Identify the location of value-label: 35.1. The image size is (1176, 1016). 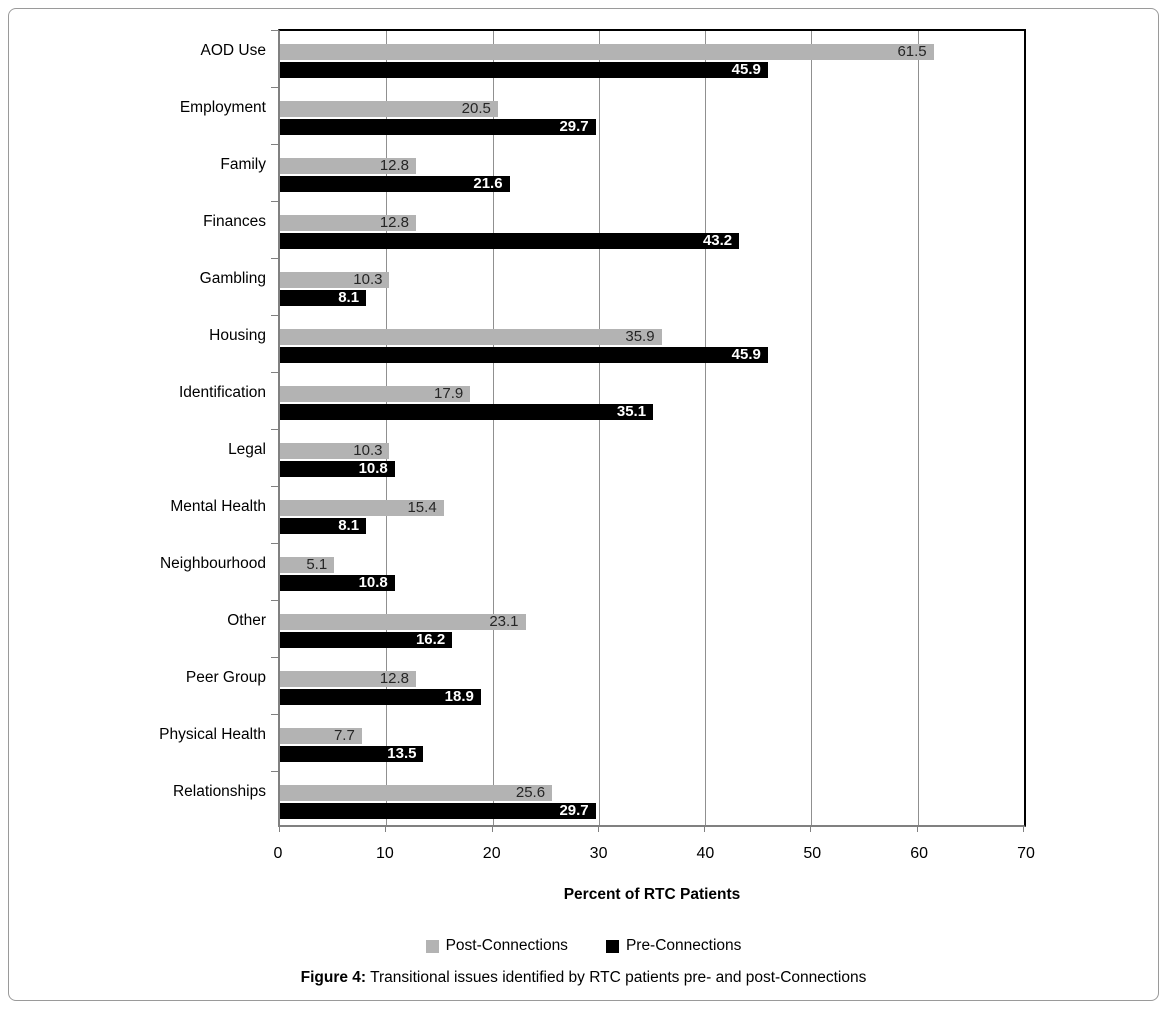
(631, 411).